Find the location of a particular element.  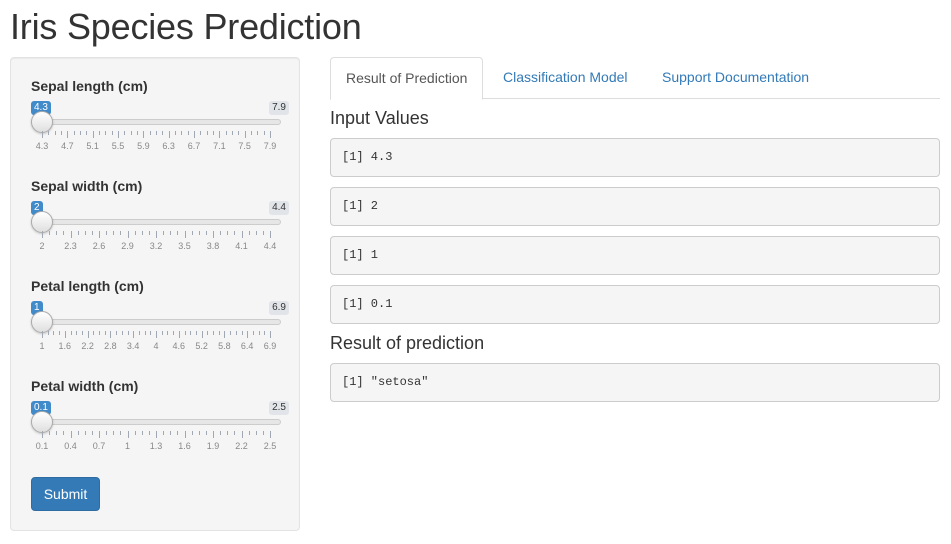

input-values-heading: Input Values is located at coordinates (379, 118).